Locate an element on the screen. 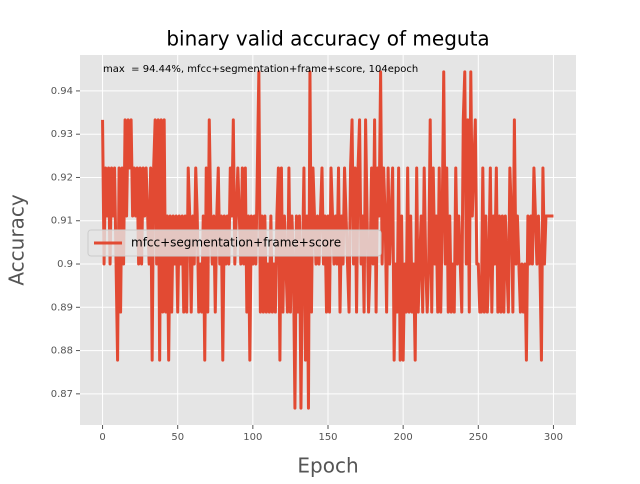 Image resolution: width=640 pixels, height=484 pixels. legend-box is located at coordinates (234, 243).